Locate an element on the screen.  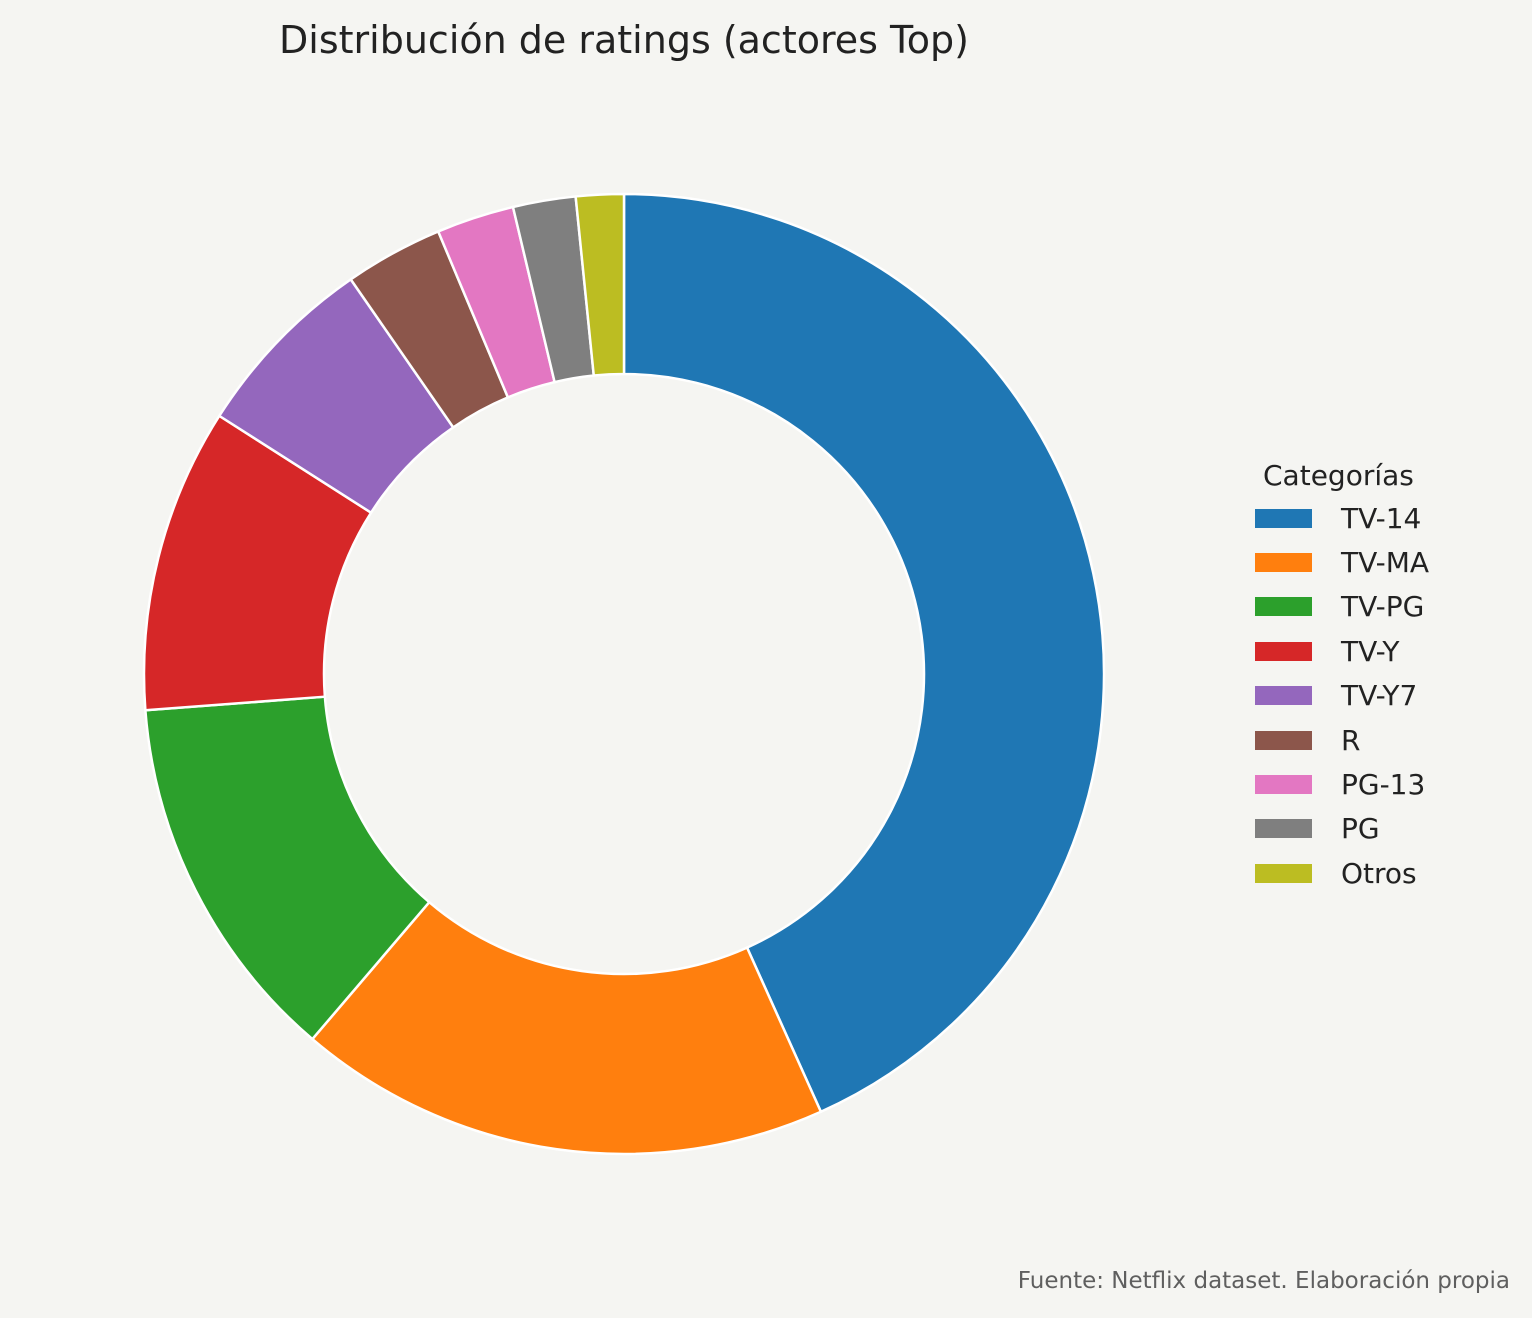
legend-label-pg-13: PG-13 is located at coordinates (1383, 785).